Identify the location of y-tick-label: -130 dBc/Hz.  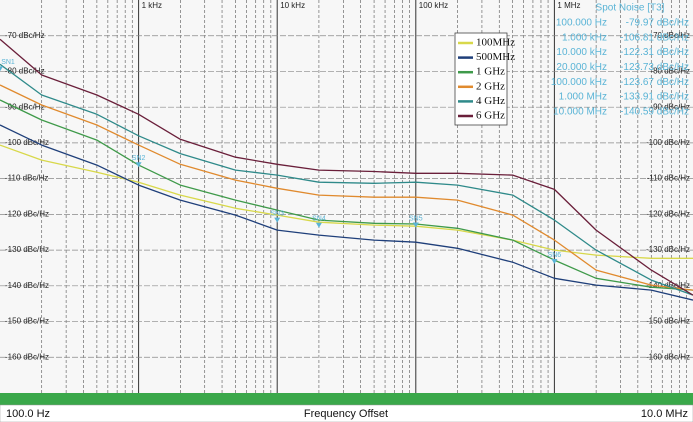
(27, 249).